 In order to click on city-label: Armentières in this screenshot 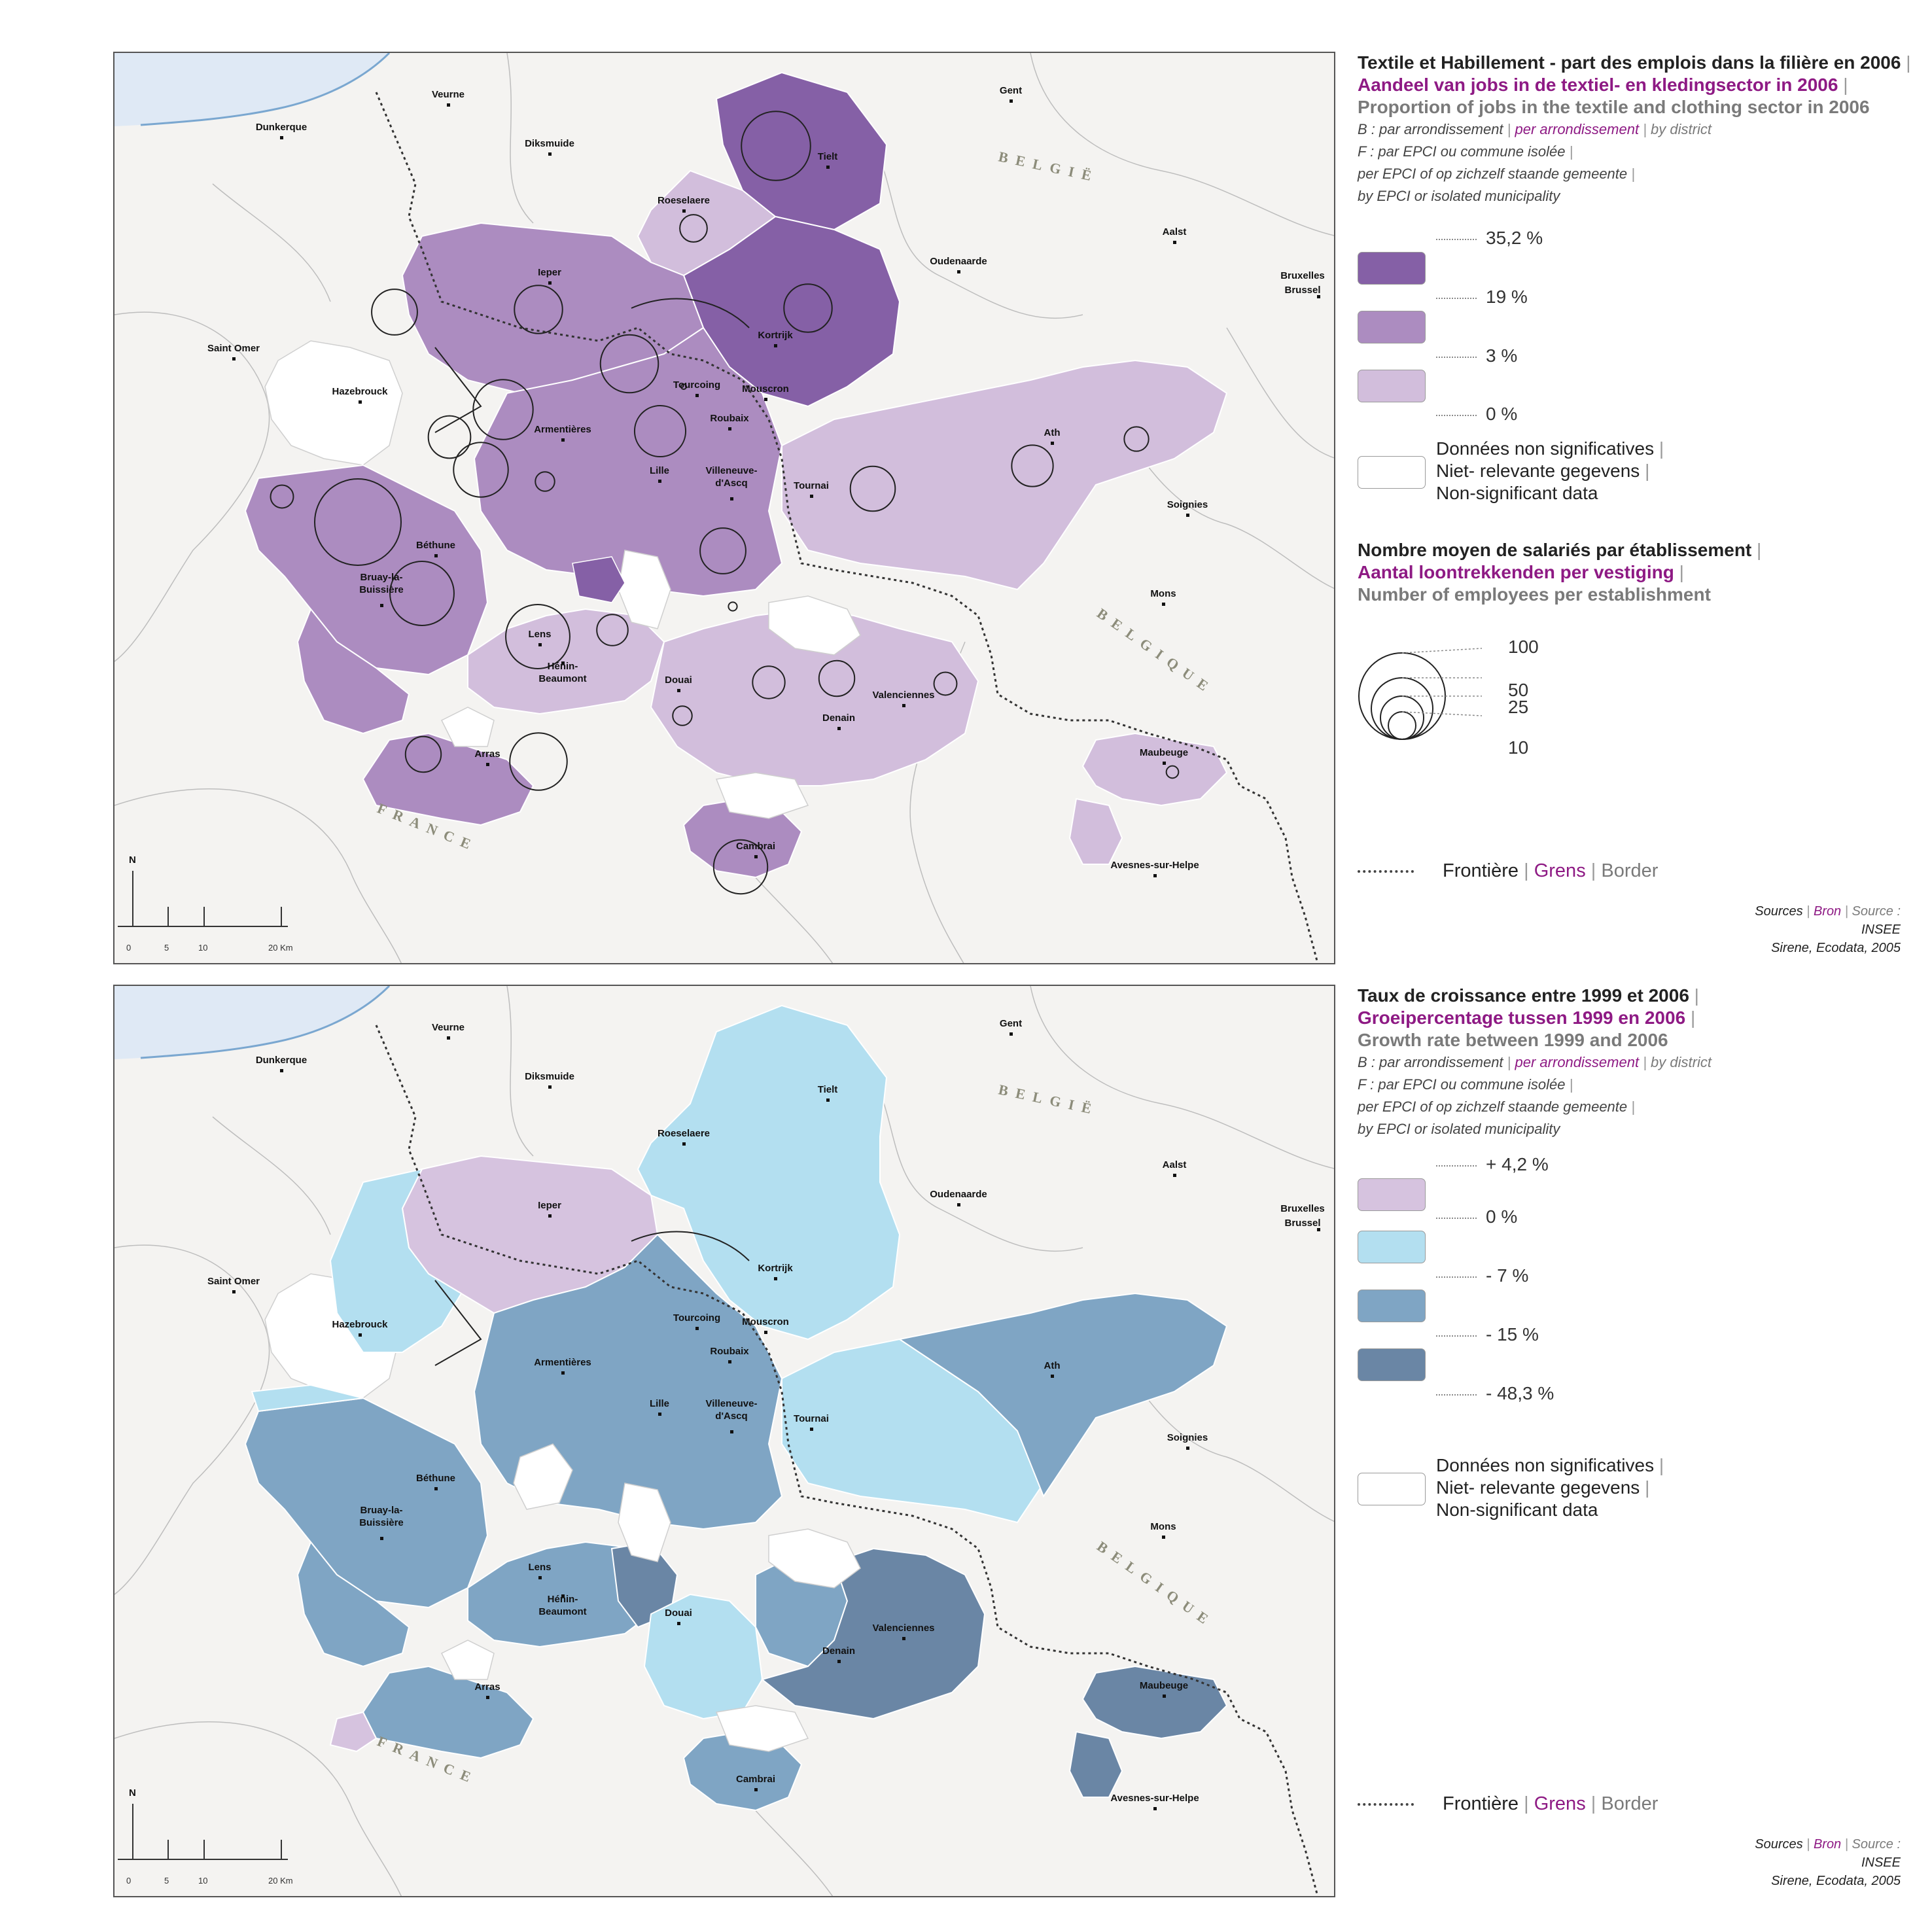, I will do `click(562, 429)`.